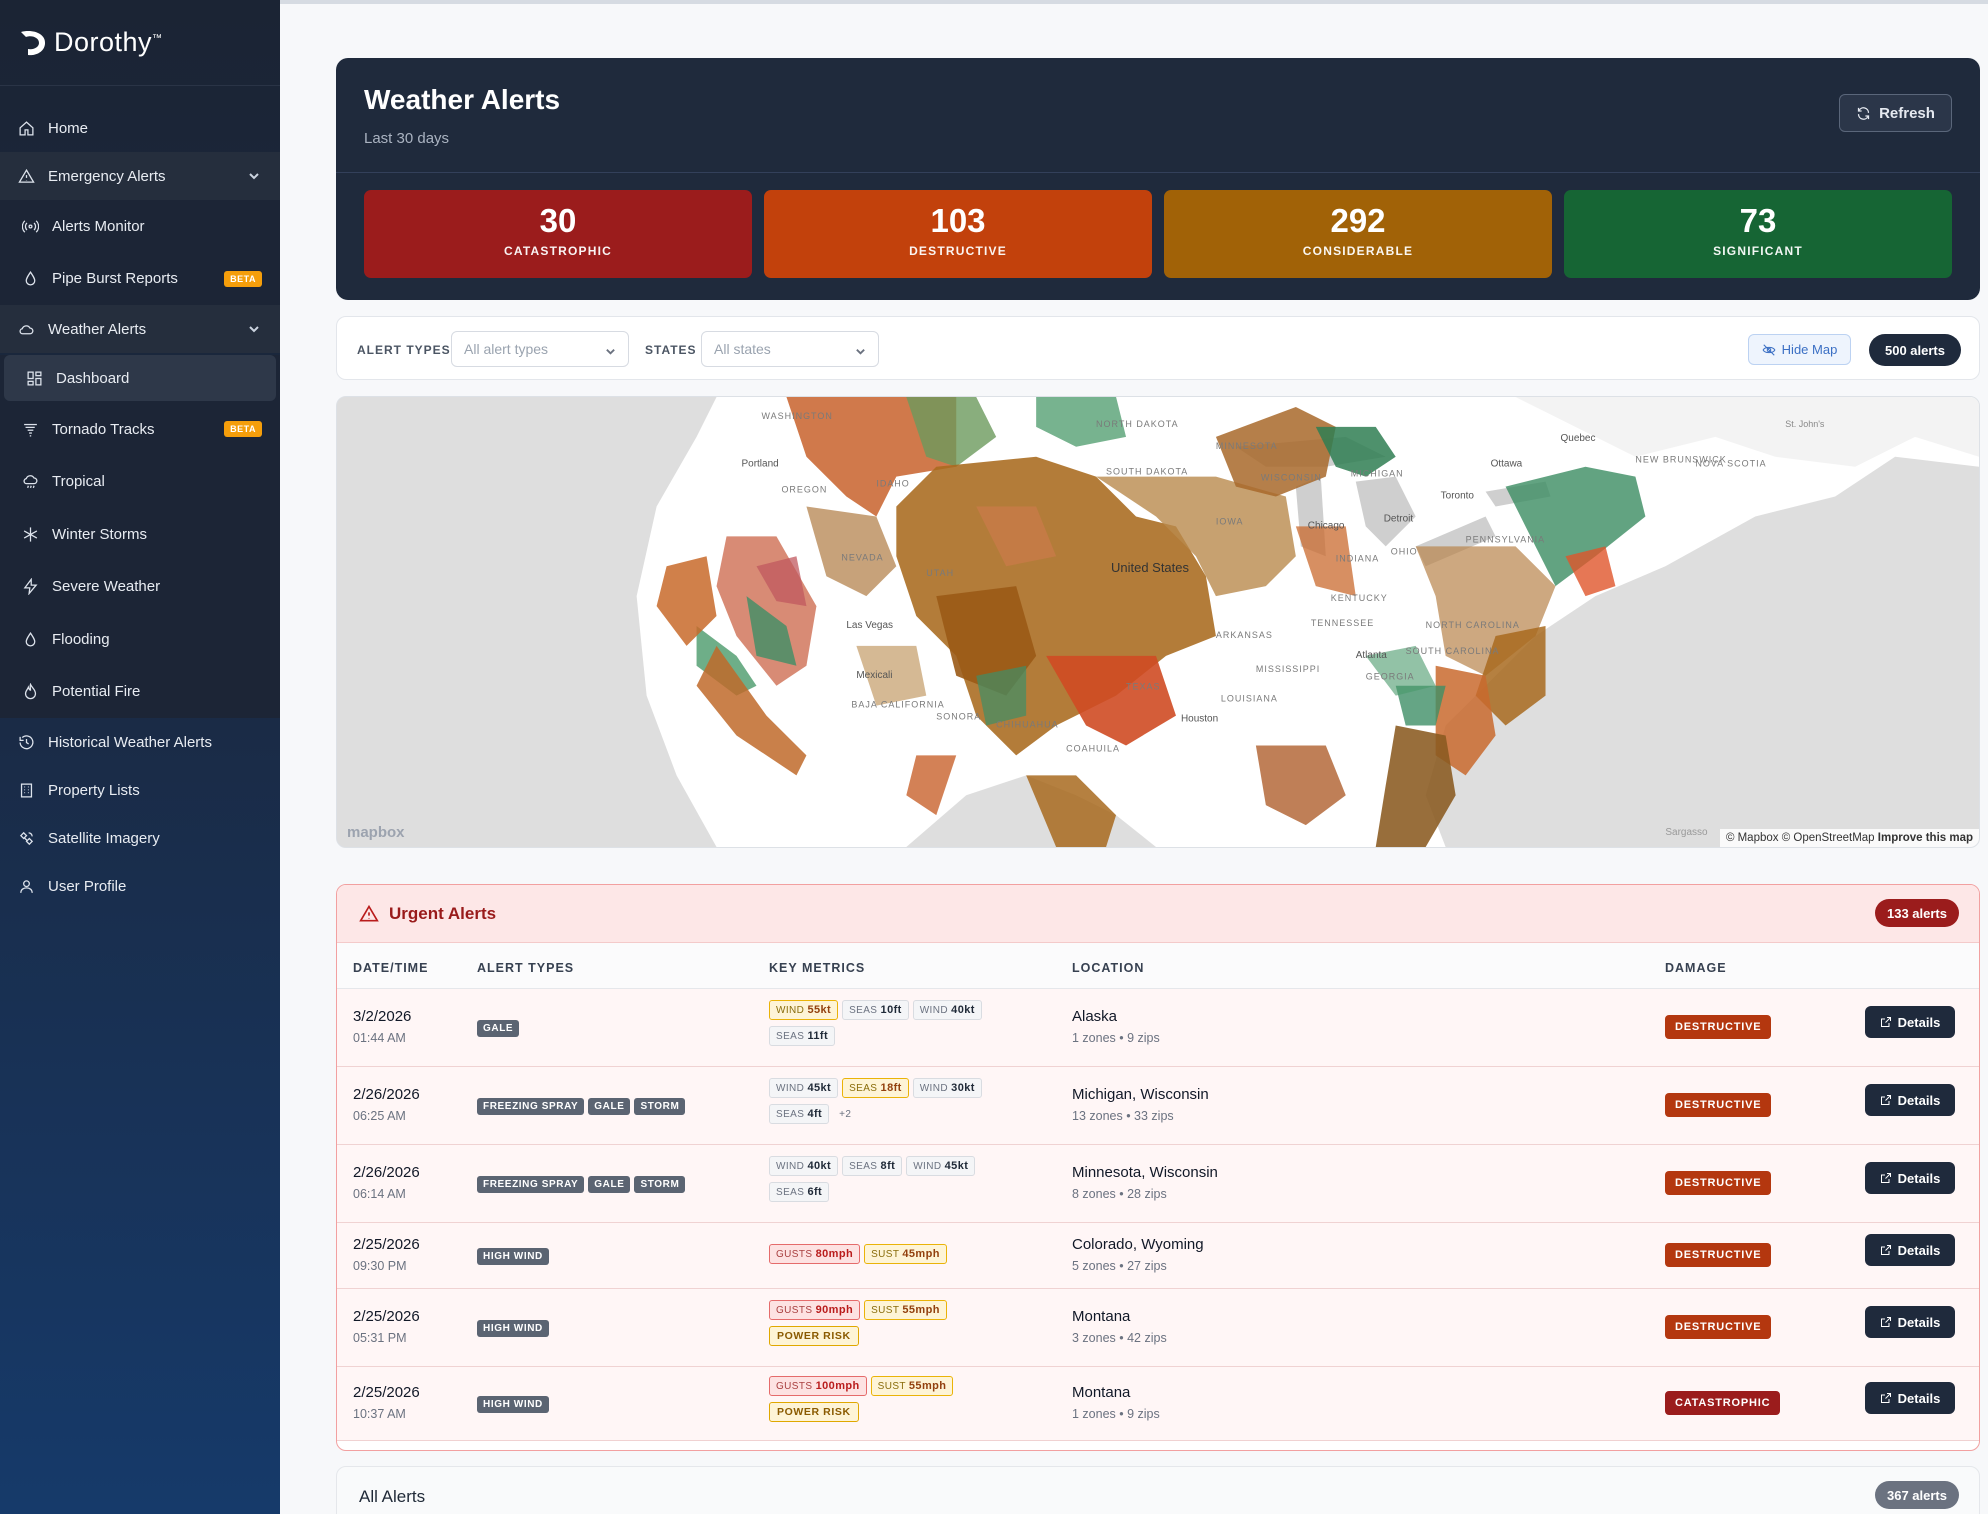 This screenshot has width=1988, height=1514. Describe the element at coordinates (526, 968) in the screenshot. I see `column-header: ALERT TYPES` at that location.